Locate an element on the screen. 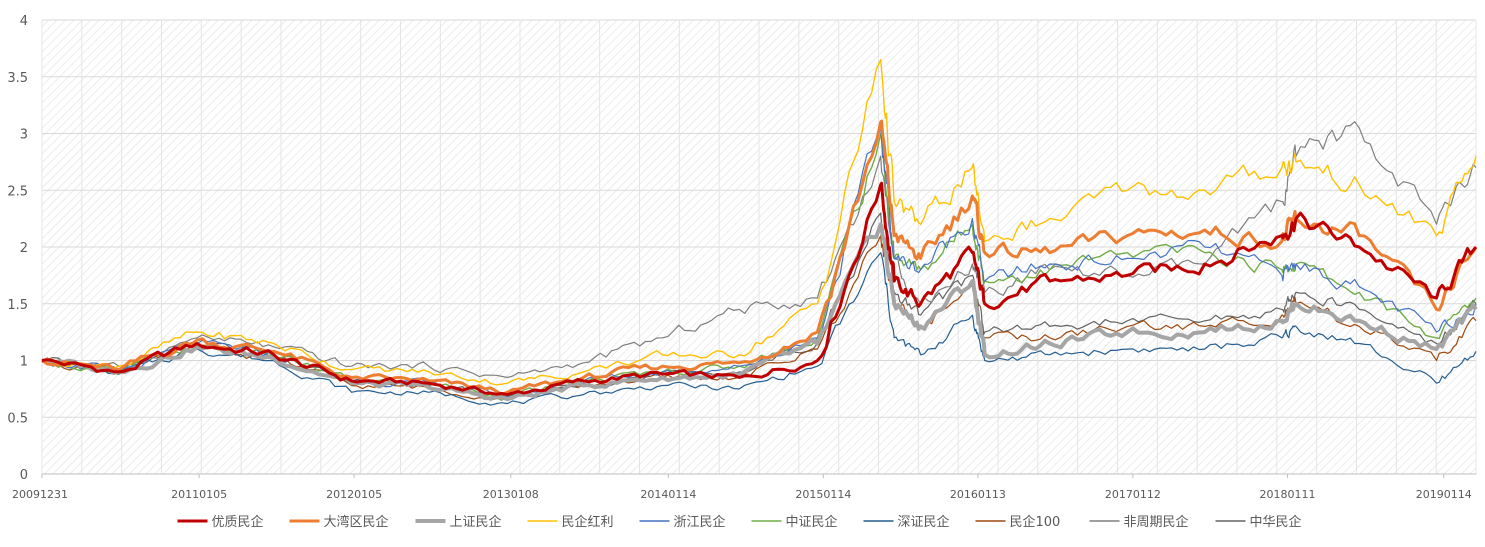  y-tick-label: 2.5 is located at coordinates (17, 191).